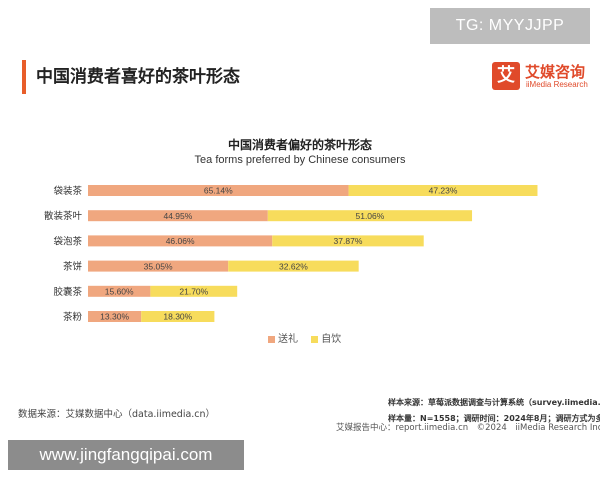 The width and height of the screenshot is (600, 480). I want to click on data-label: 15.60%, so click(119, 292).